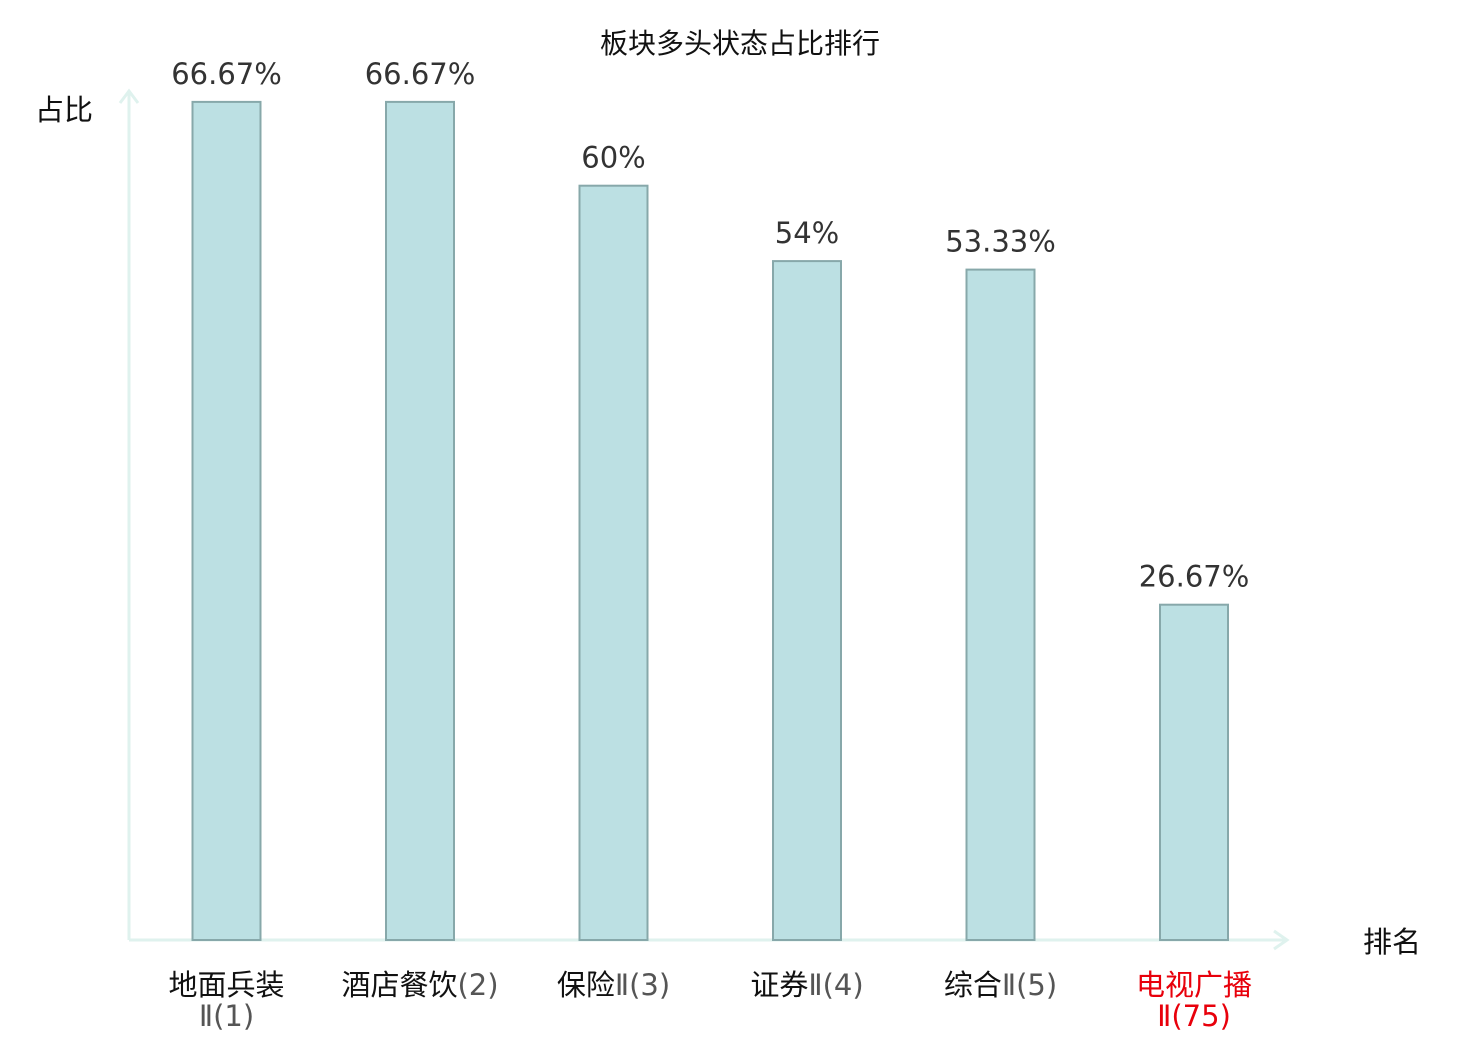  I want to click on x-tick-label-name: 证券, so click(779, 985).